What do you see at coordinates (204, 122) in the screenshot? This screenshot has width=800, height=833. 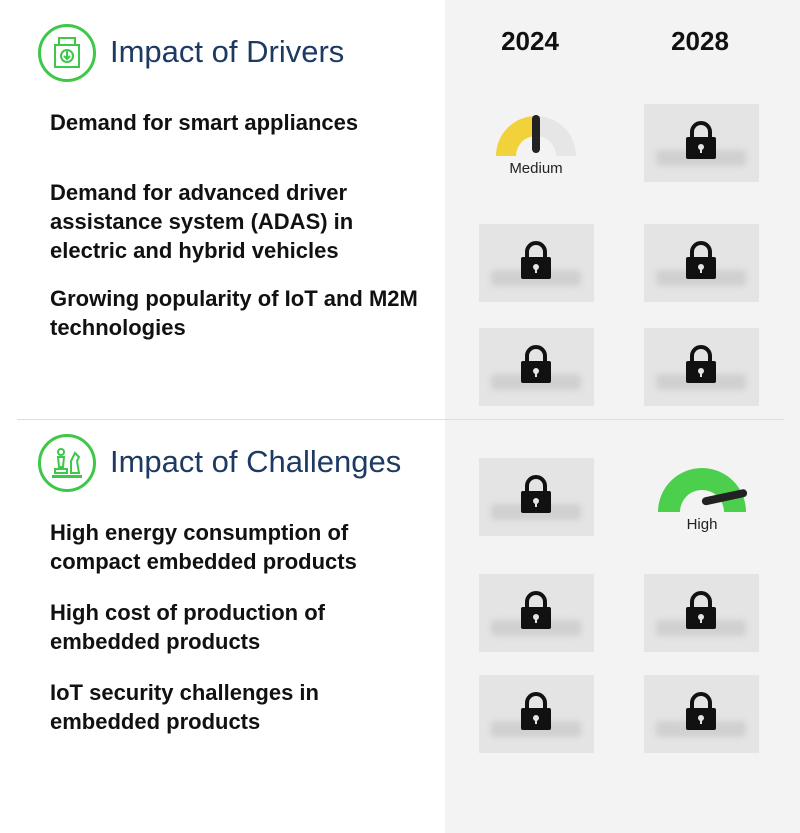 I see `driver-label-1: Demand for smart appliances` at bounding box center [204, 122].